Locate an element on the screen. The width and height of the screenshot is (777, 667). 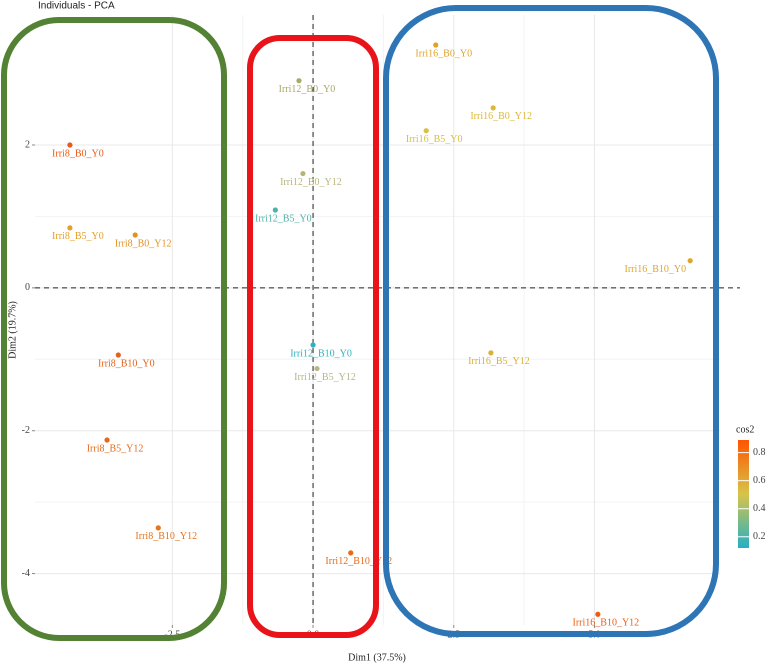
legend-title: cos2 is located at coordinates (745, 429).